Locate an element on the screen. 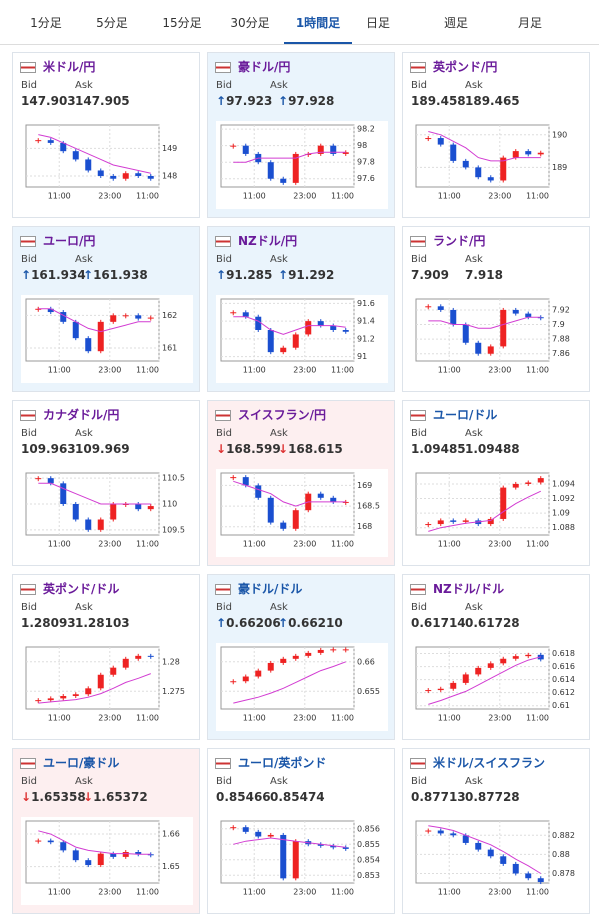 Image resolution: width=599 pixels, height=914 pixels. tab: 月足 is located at coordinates (529, 23).